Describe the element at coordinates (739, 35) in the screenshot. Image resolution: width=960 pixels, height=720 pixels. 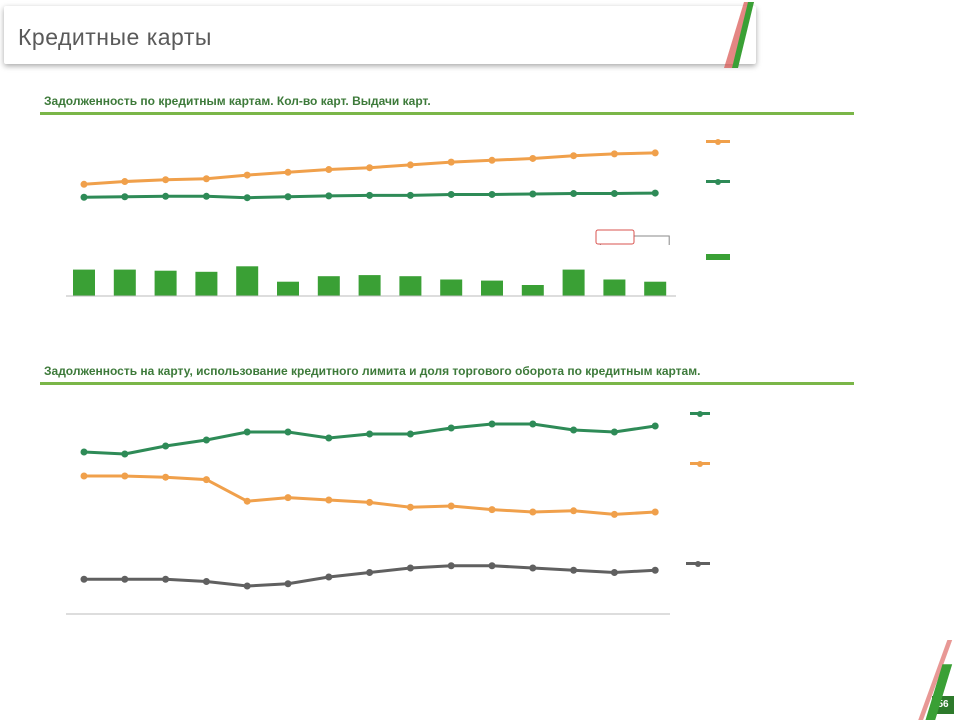
I see `accent-stripe-icon` at that location.